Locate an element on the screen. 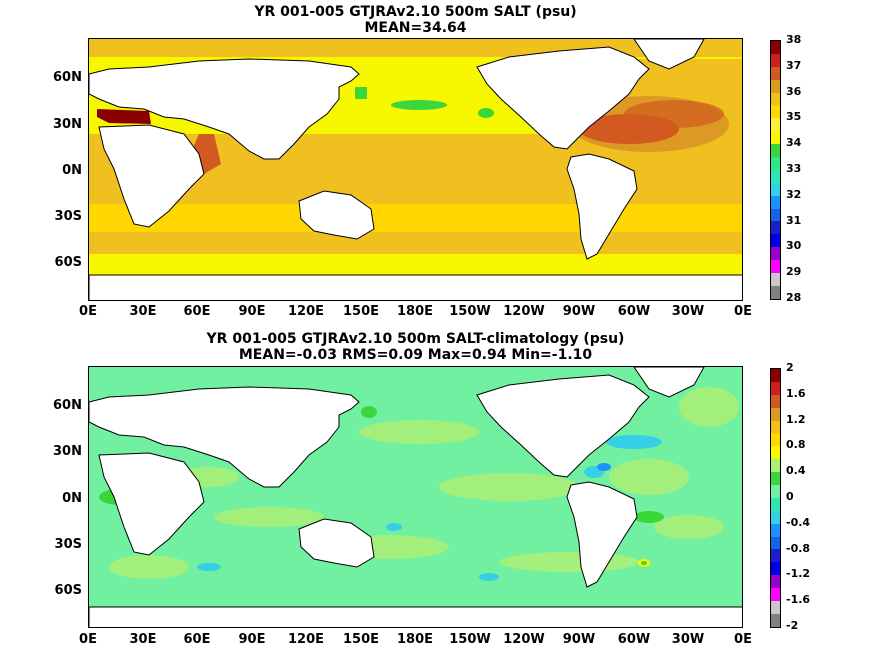 The image size is (875, 656). colorbar-tick-label: 33 is located at coordinates (794, 168).